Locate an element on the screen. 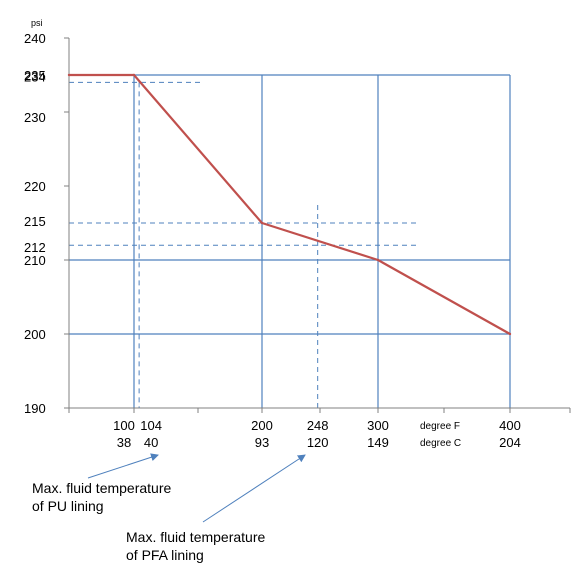 The width and height of the screenshot is (579, 569). y-tick-label-220: 220 is located at coordinates (35, 186).